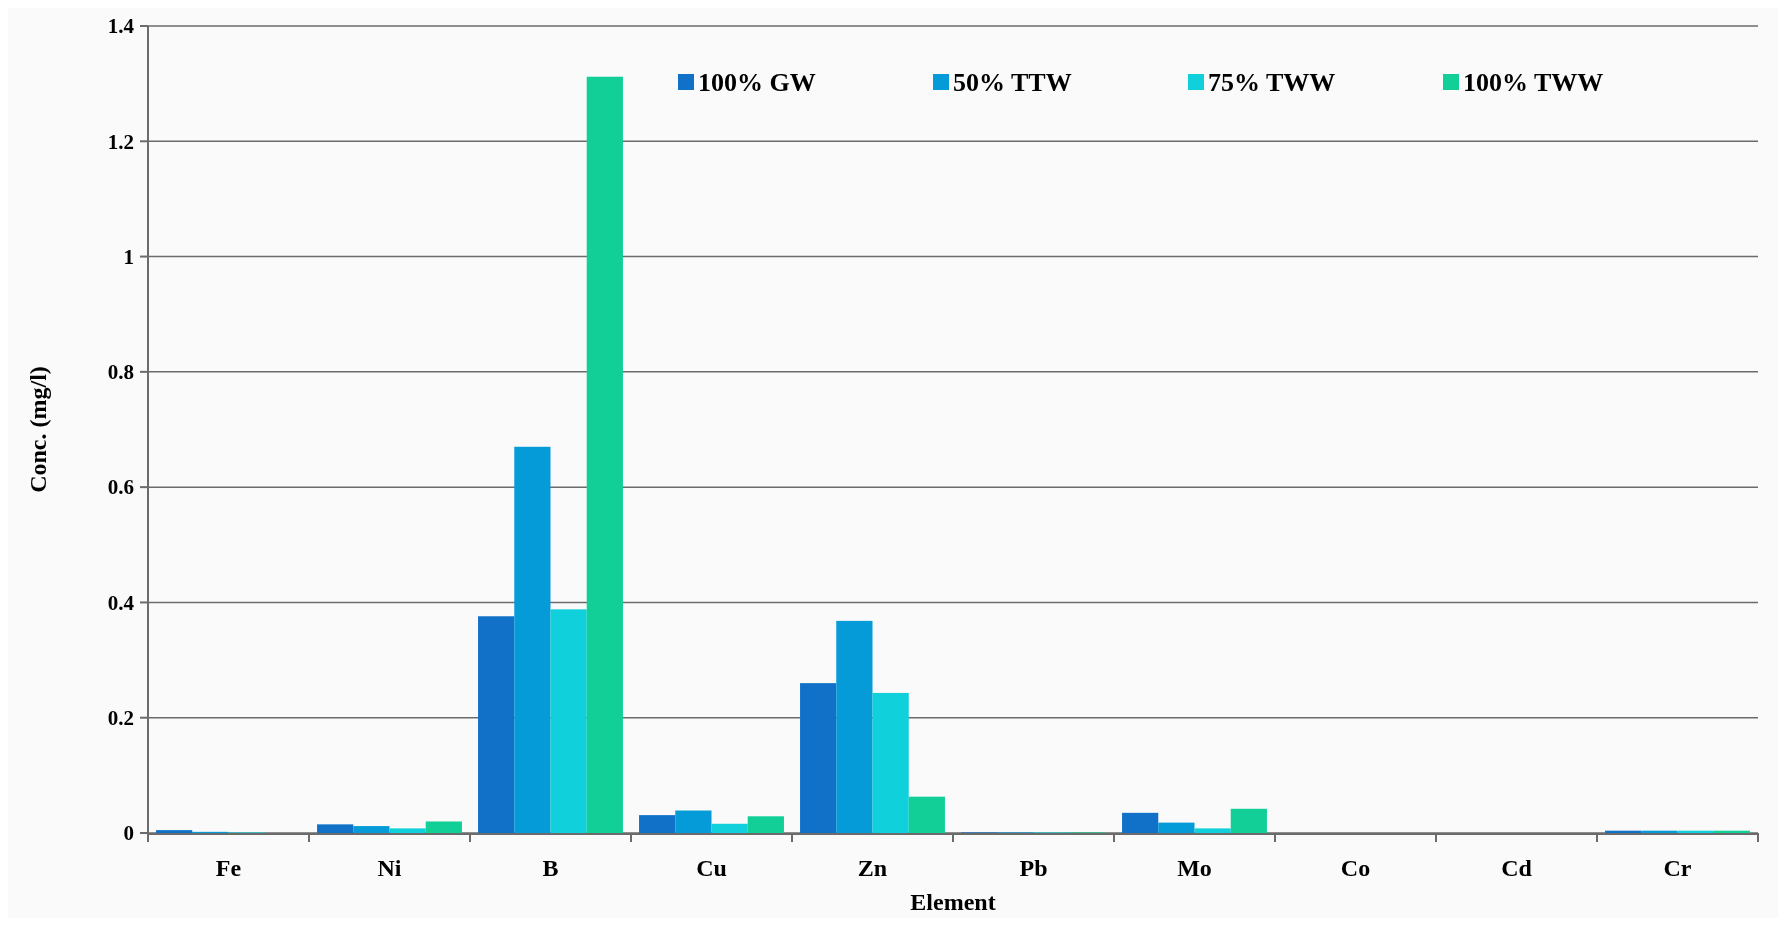 This screenshot has width=1786, height=926. Describe the element at coordinates (128, 833) in the screenshot. I see `y-tick-label: 0` at that location.